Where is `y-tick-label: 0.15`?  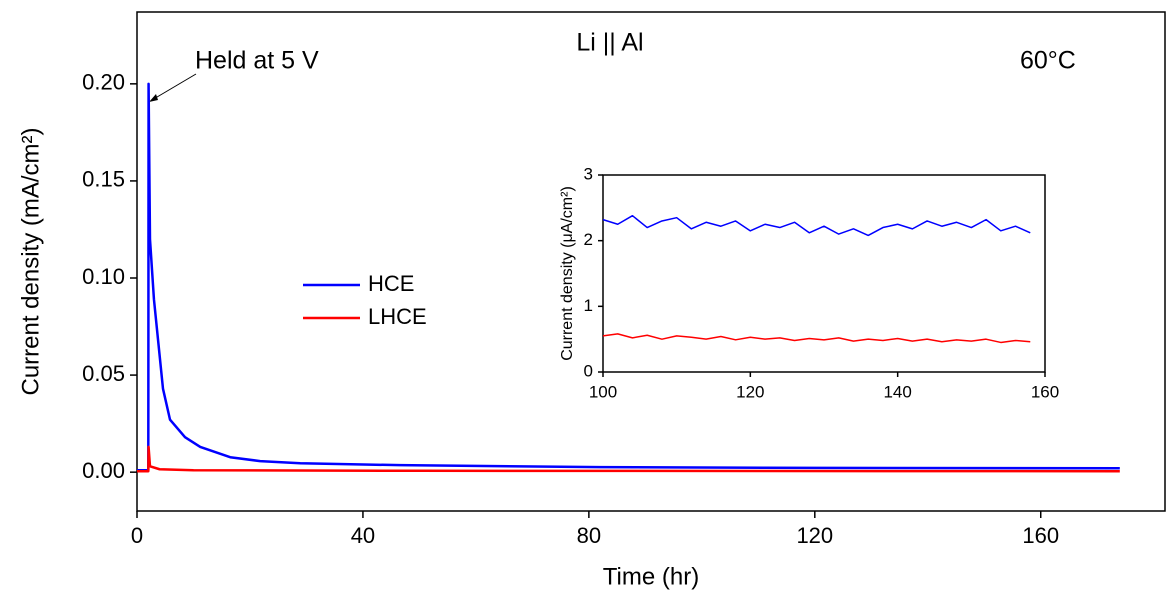
y-tick-label: 0.15 is located at coordinates (103, 179).